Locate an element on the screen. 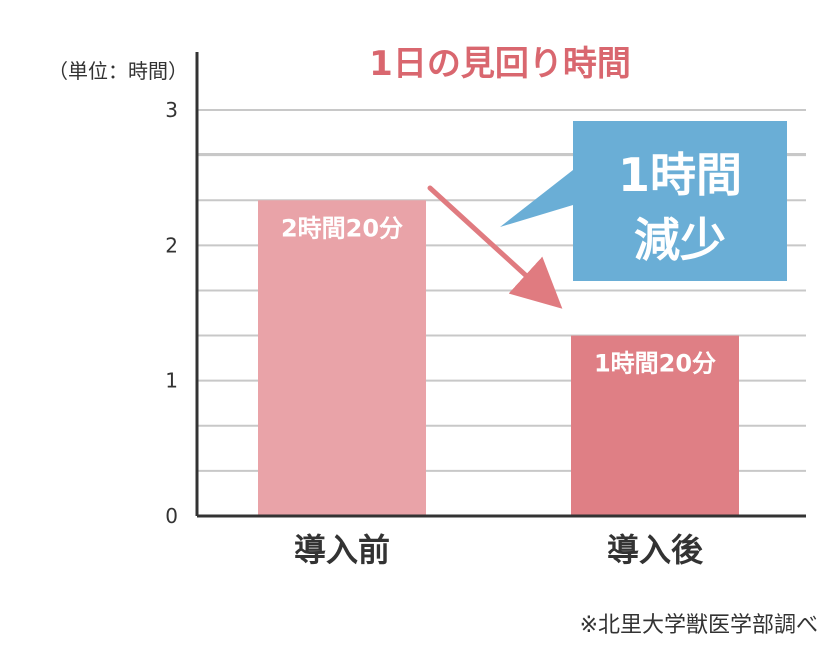 The width and height of the screenshot is (840, 671). y-tick-label: 2 is located at coordinates (171, 245).